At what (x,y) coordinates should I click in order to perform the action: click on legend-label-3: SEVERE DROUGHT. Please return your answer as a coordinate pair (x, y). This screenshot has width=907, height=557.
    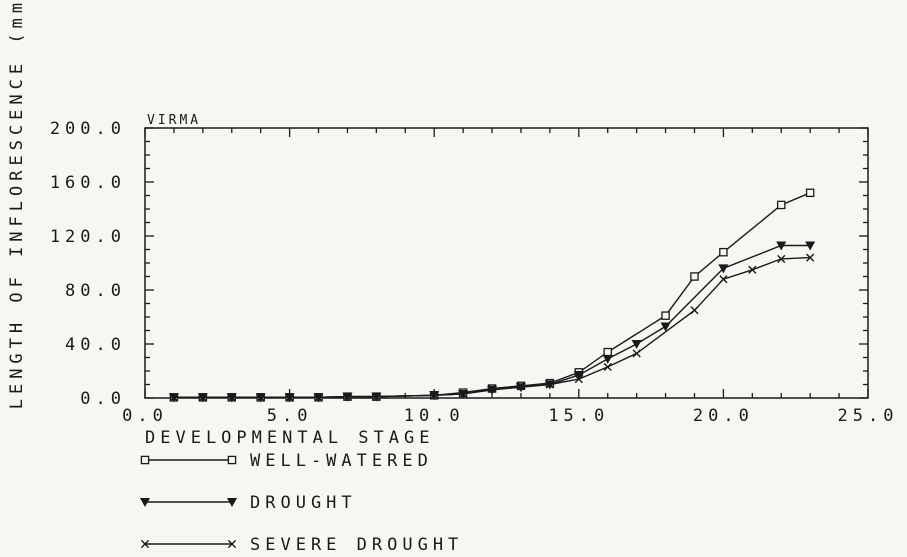
    Looking at the image, I should click on (356, 544).